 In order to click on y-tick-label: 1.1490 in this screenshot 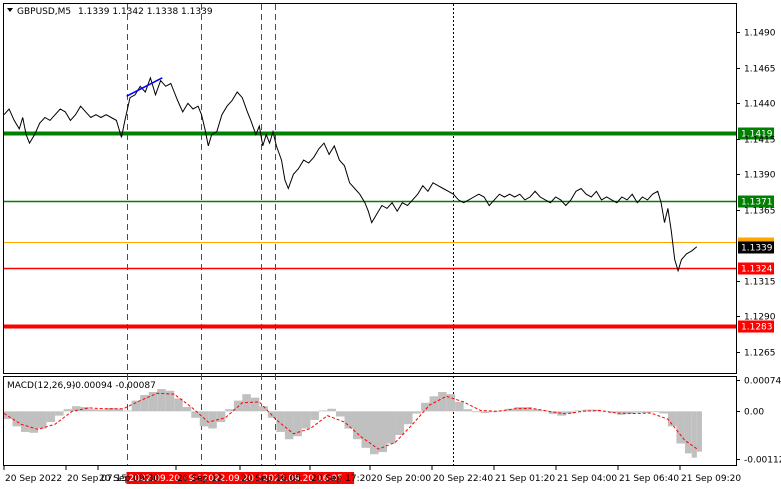, I will do `click(760, 34)`.